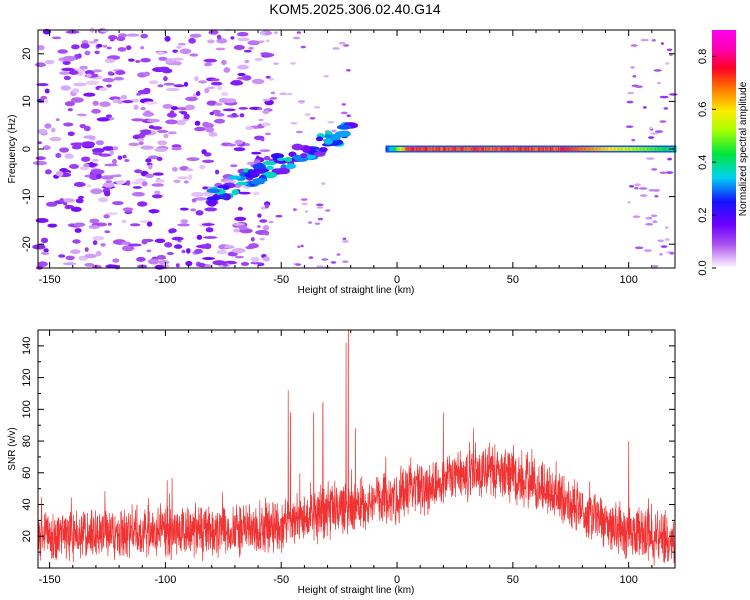 This screenshot has width=750, height=600. I want to click on y-tick-label: 120, so click(27, 377).